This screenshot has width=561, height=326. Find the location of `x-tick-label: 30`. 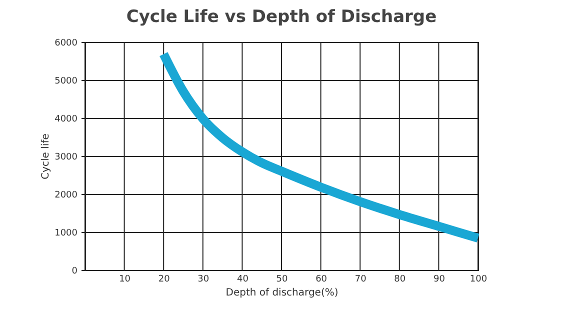

x-tick-label: 30 is located at coordinates (204, 279).